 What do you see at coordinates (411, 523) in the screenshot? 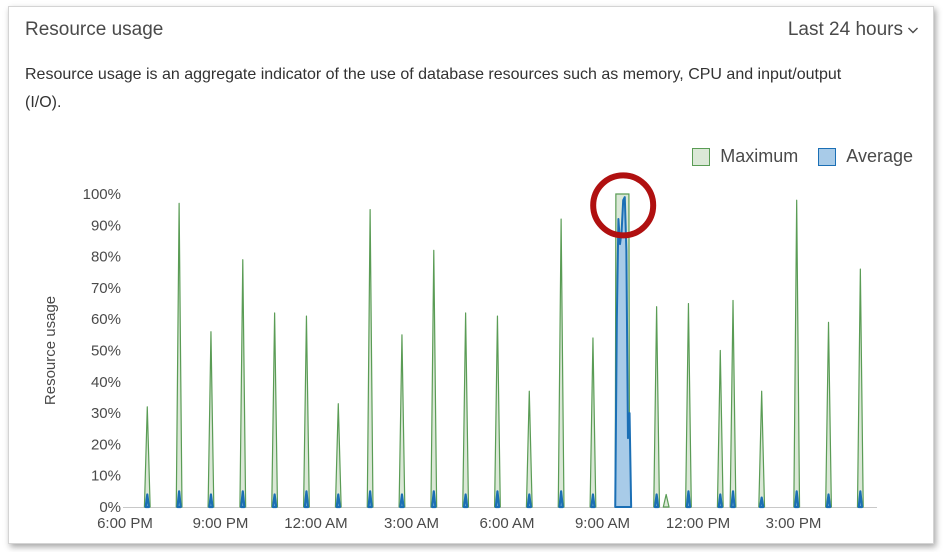
I see `x-tick-label: 3:00 AM` at bounding box center [411, 523].